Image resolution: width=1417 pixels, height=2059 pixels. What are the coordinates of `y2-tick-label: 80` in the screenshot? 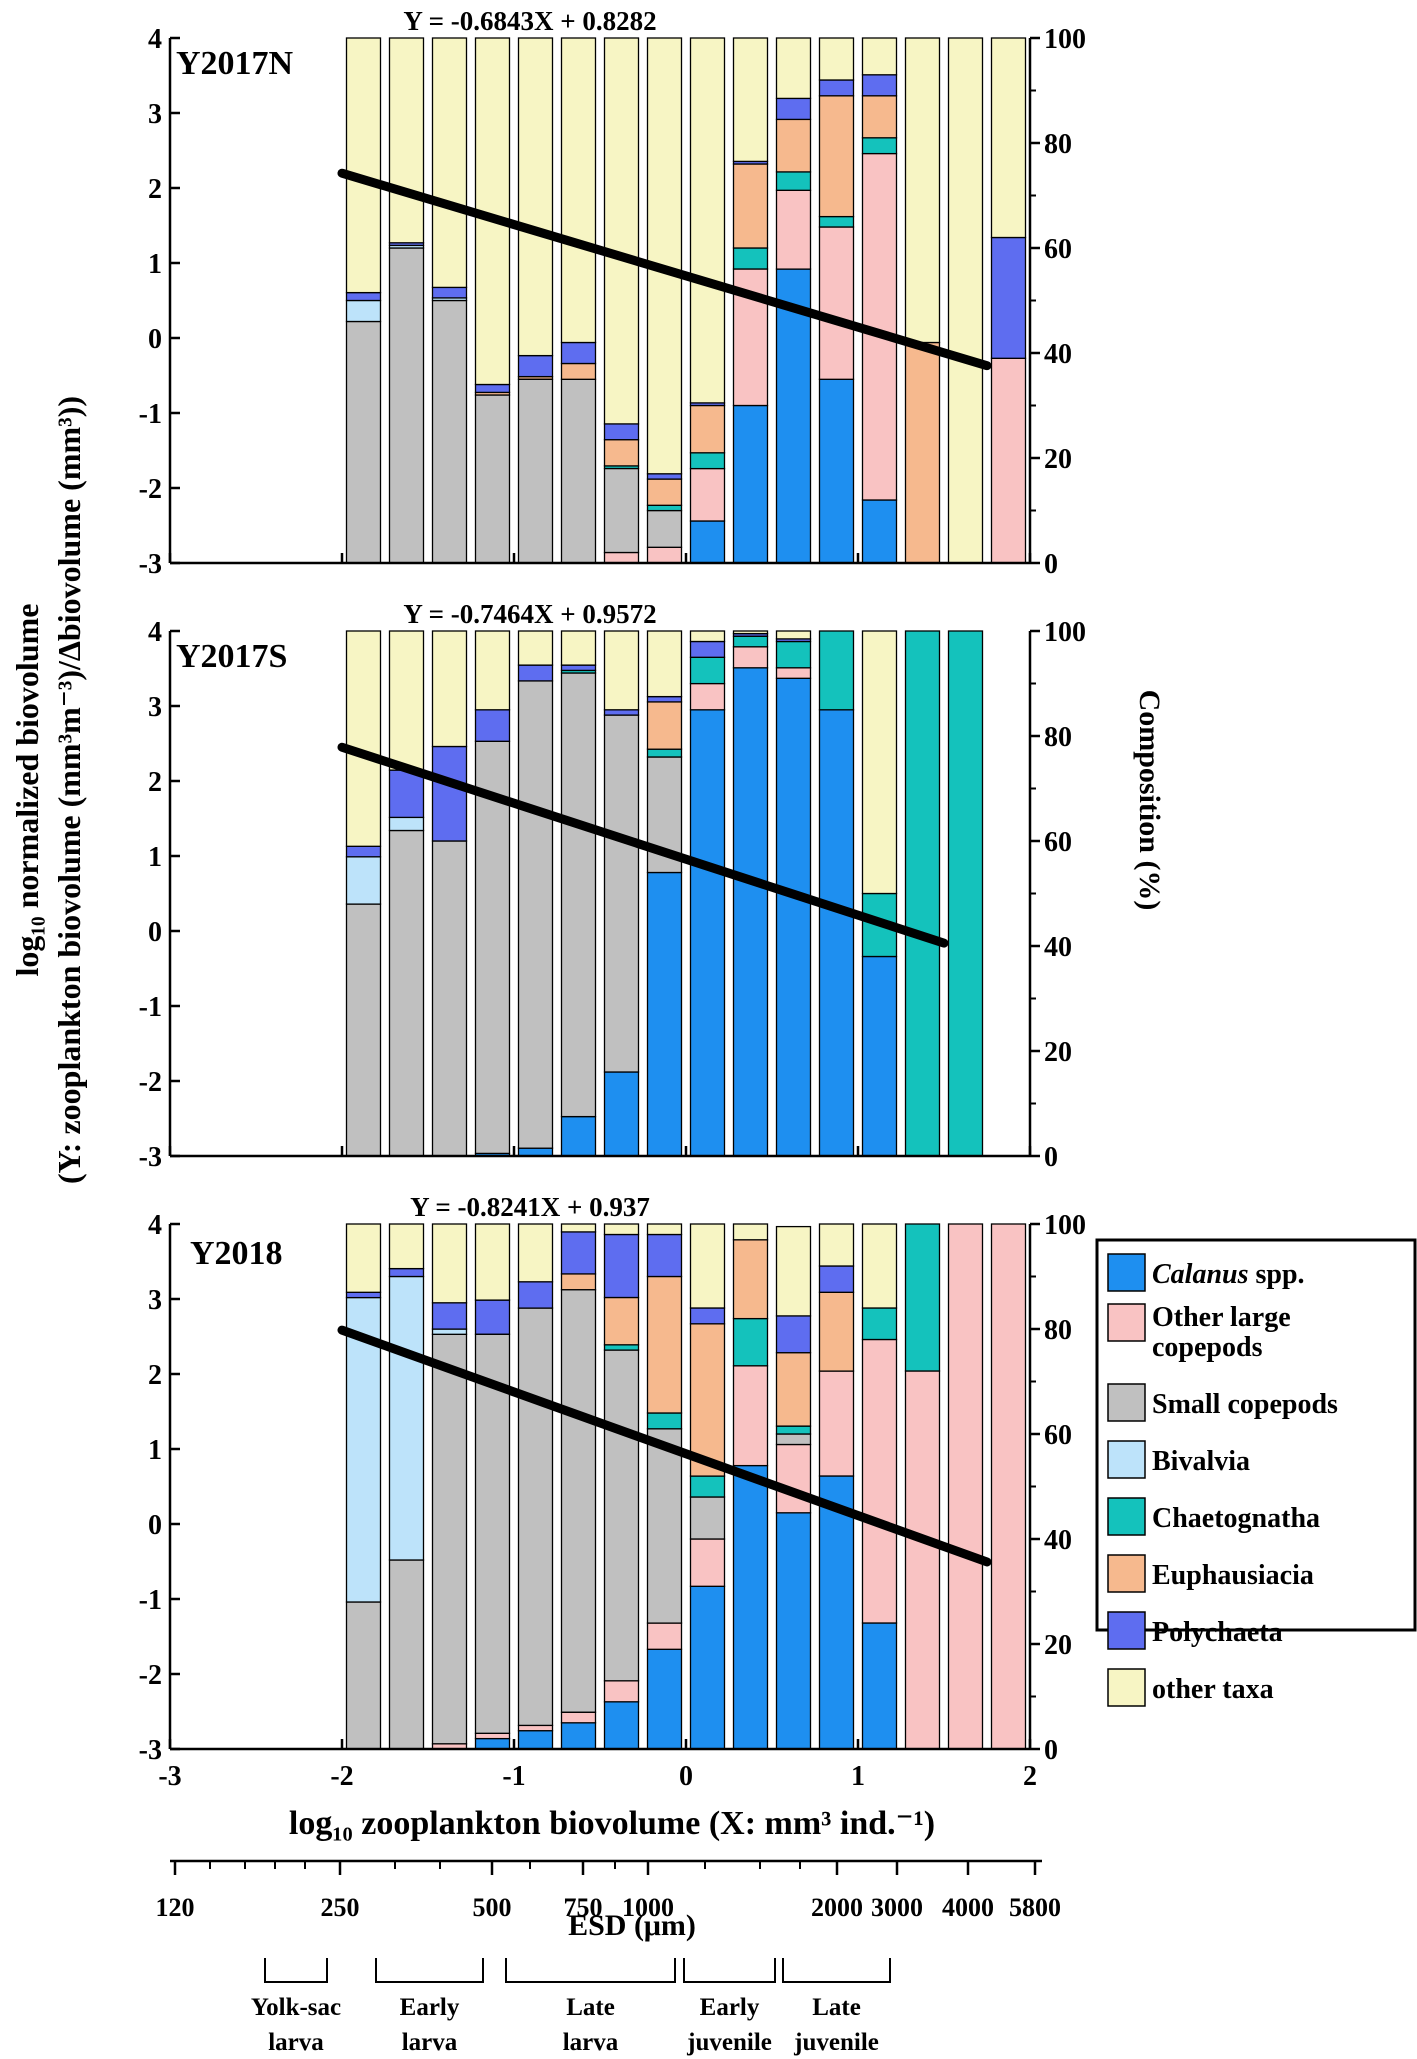 It's located at (1058, 737).